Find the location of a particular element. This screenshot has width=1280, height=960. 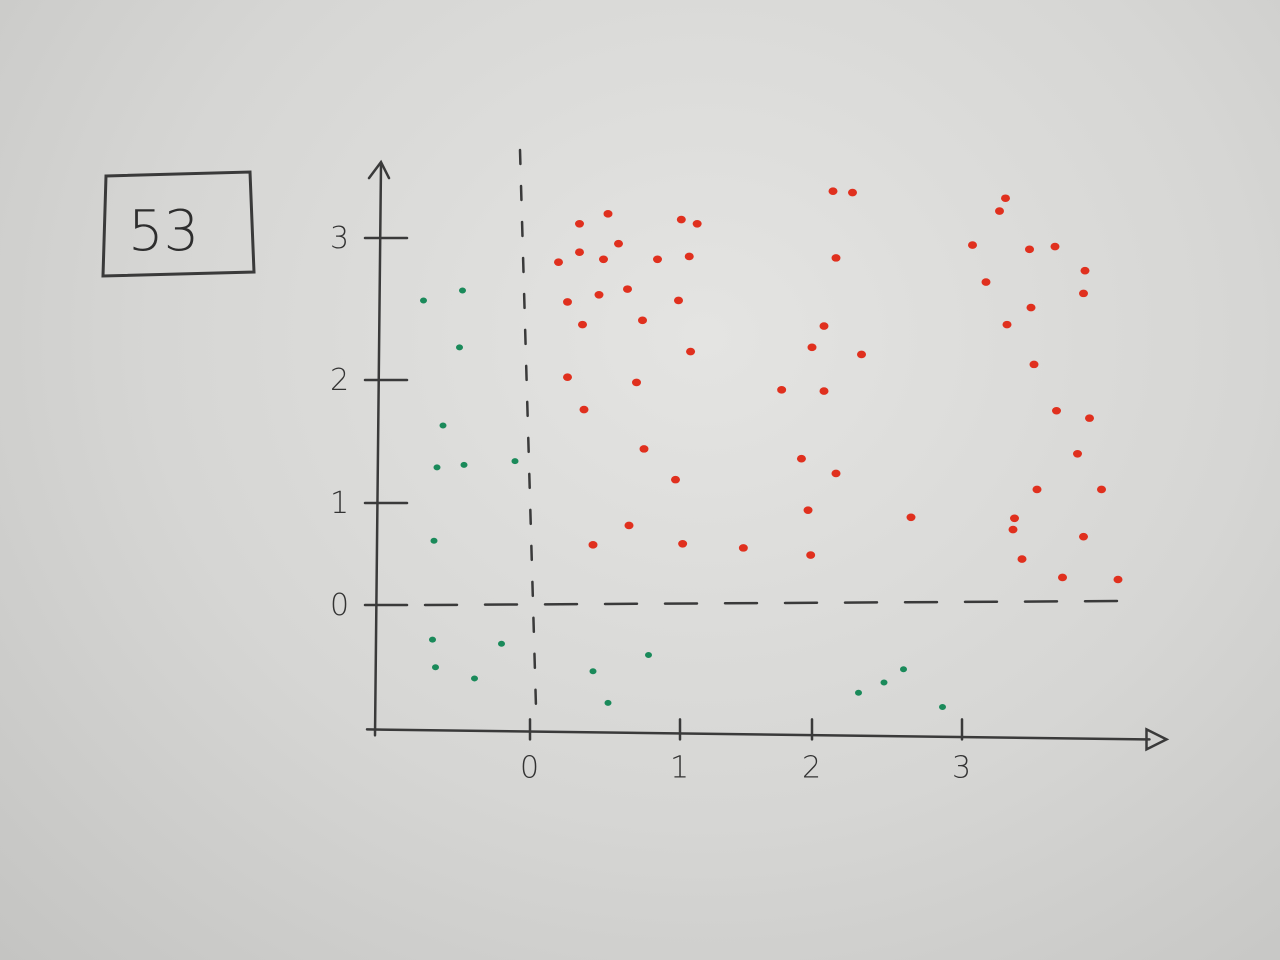

label-box: 53 is located at coordinates (178, 224).